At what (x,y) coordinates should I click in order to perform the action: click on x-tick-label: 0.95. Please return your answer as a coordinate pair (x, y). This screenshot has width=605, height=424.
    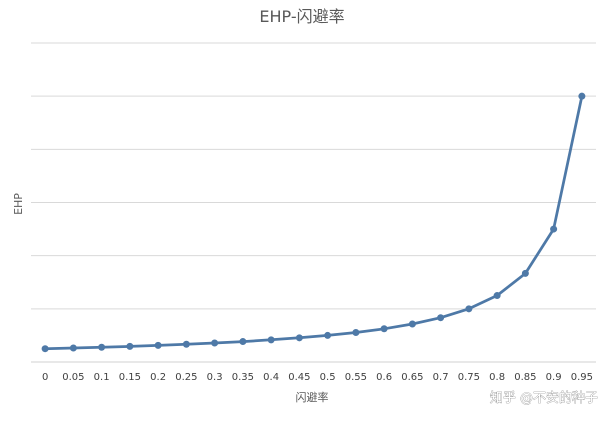
    Looking at the image, I should click on (582, 377).